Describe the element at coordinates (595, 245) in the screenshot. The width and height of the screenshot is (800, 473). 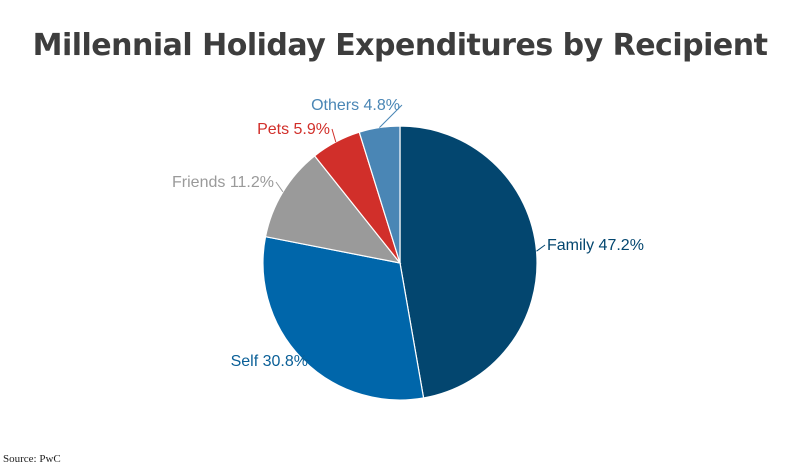
I see `pie-label-family: Family 47.2%` at that location.